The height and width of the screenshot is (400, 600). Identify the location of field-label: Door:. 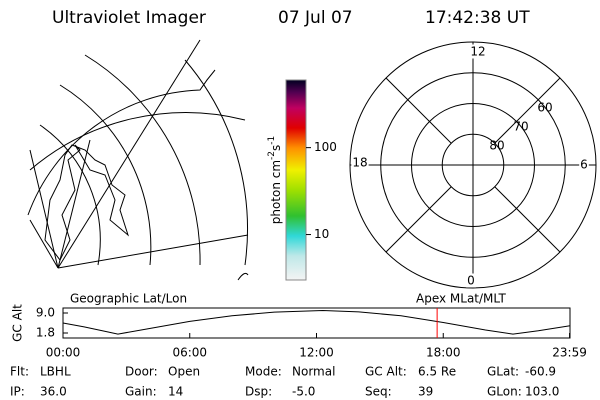
(141, 372).